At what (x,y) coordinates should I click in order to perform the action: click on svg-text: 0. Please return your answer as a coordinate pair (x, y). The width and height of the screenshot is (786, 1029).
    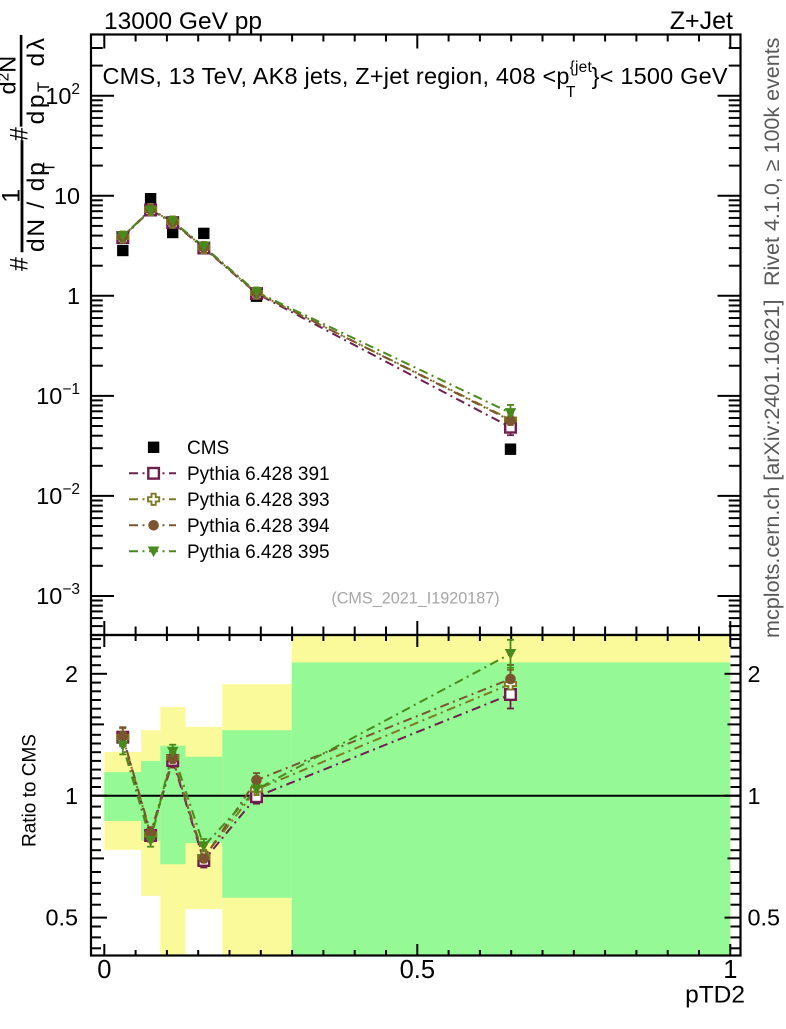
    Looking at the image, I should click on (104, 970).